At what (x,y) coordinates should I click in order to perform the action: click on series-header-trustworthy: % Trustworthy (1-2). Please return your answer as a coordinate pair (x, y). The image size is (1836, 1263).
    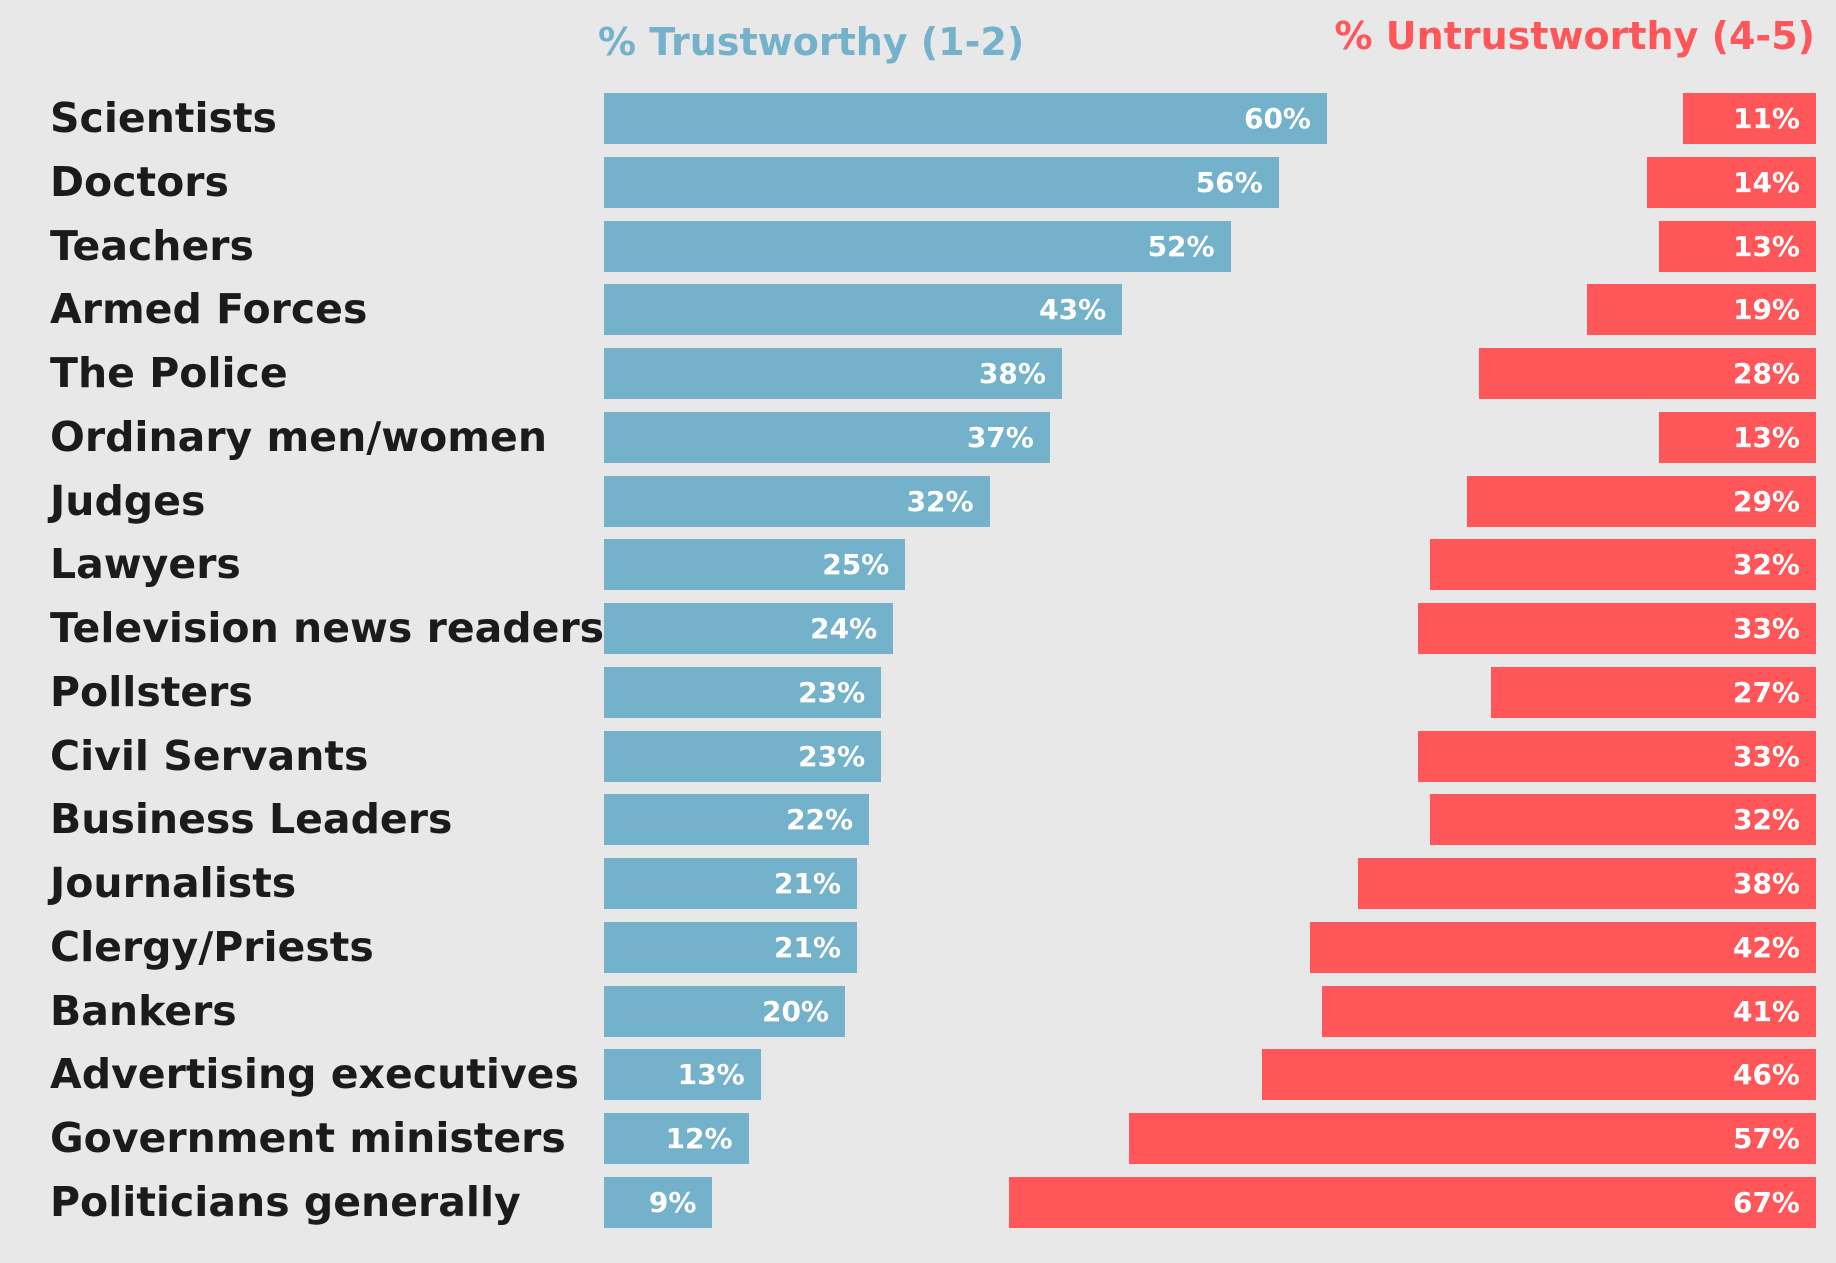
    Looking at the image, I should click on (811, 42).